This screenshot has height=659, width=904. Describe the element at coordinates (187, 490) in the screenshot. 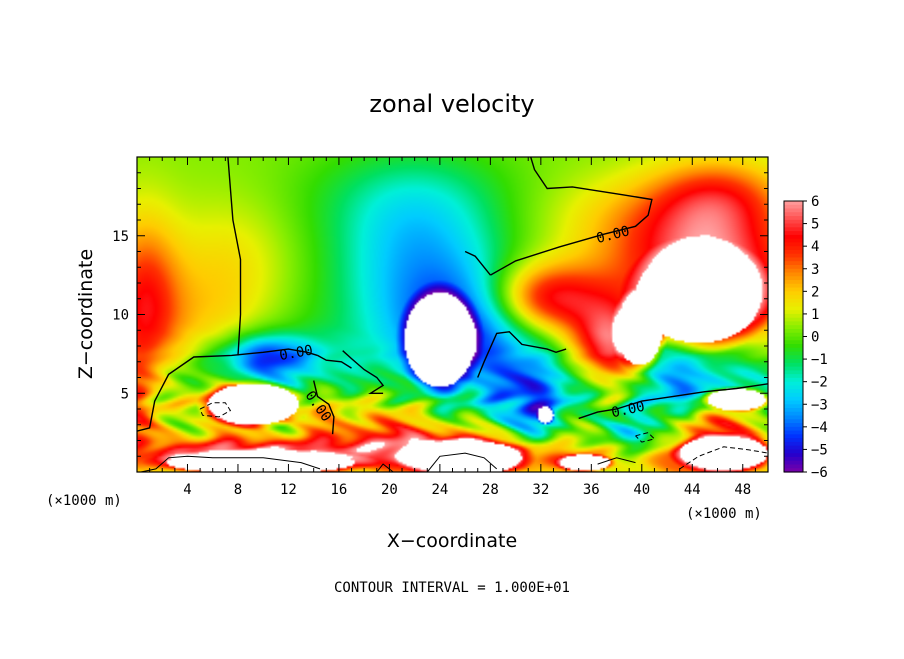

I see `x-tick-label: 4` at that location.